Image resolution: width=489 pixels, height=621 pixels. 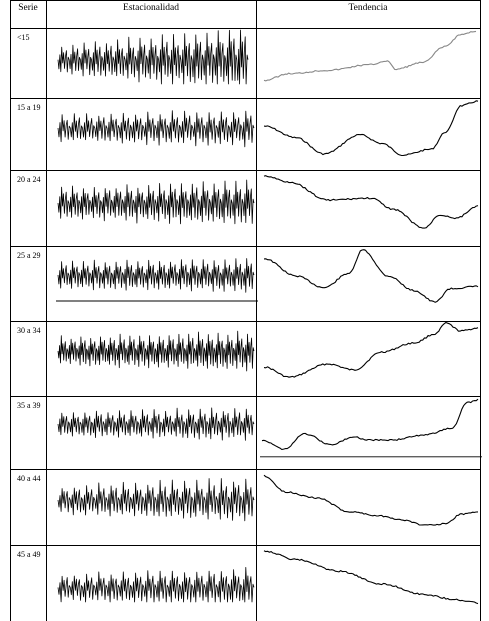 What do you see at coordinates (29, 405) in the screenshot?
I see `row-label: 35 a 39` at bounding box center [29, 405].